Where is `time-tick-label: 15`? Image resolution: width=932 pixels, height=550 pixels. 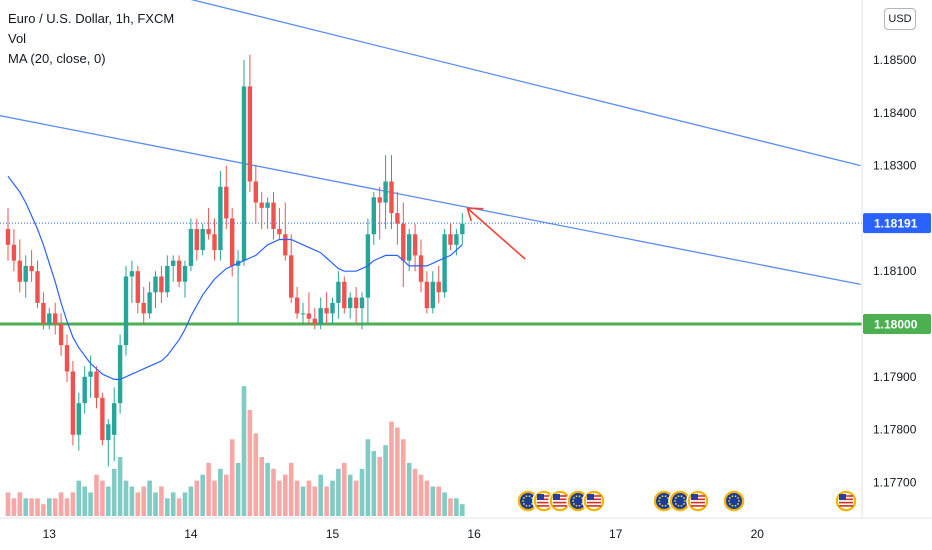 time-tick-label: 15 is located at coordinates (333, 534).